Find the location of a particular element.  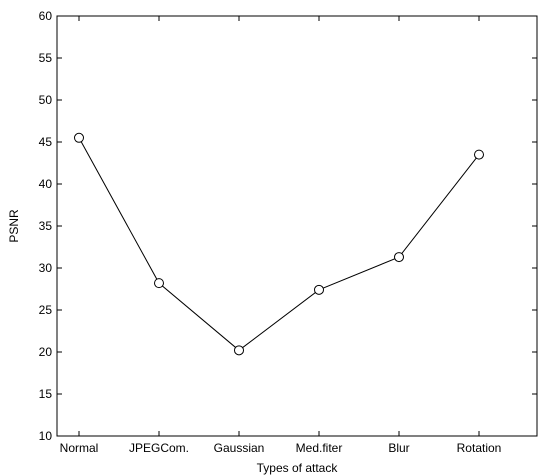

y-tick-label: 35 is located at coordinates (46, 226).